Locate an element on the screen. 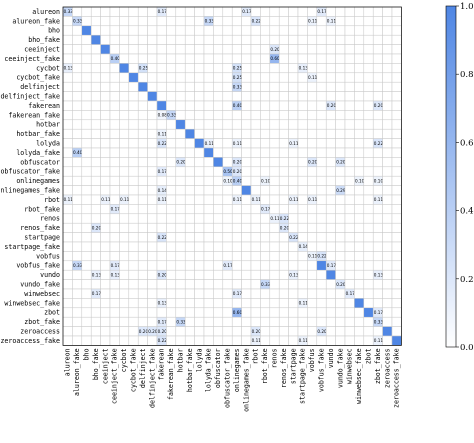 Image resolution: width=474 pixels, height=443 pixels. y-tick-label: winwebsec_fake is located at coordinates (32, 303).